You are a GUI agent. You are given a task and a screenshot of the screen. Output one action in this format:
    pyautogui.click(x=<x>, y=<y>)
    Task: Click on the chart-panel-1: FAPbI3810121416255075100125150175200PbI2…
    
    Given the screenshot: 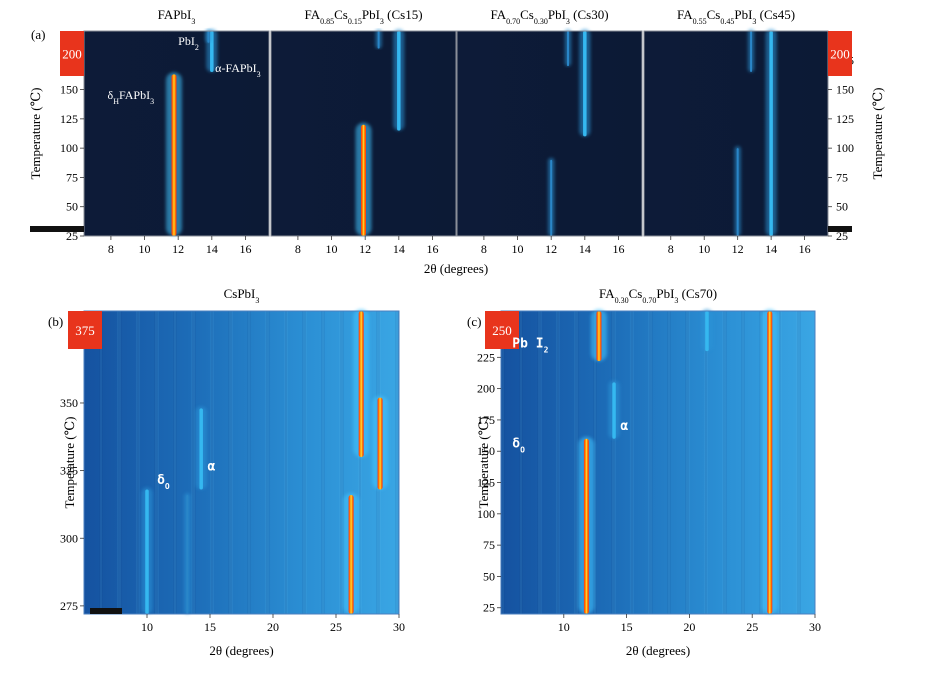 What is the action you would take?
    pyautogui.click(x=149, y=131)
    